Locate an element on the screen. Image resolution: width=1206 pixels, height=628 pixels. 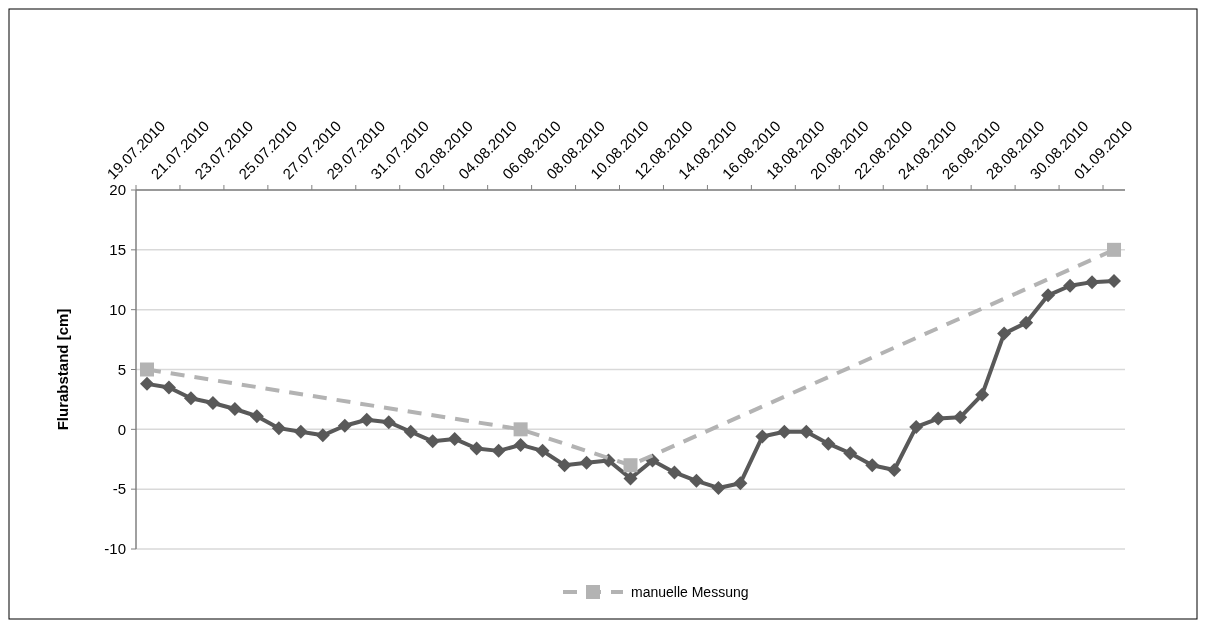
y-tick-label: -5 is located at coordinates (119, 489).